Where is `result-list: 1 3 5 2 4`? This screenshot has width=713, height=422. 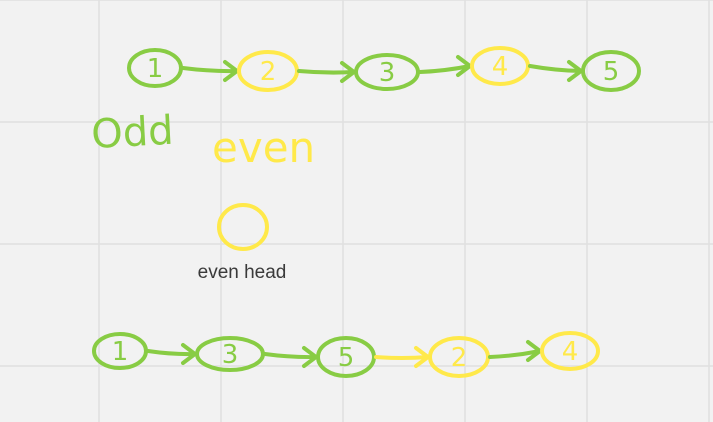 result-list: 1 3 5 2 4 is located at coordinates (346, 354).